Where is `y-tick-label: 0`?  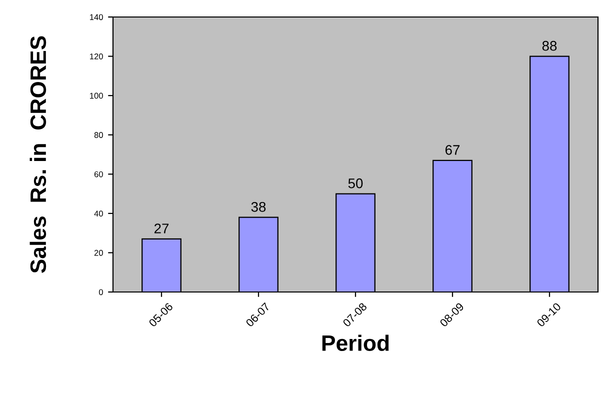 y-tick-label: 0 is located at coordinates (100, 292).